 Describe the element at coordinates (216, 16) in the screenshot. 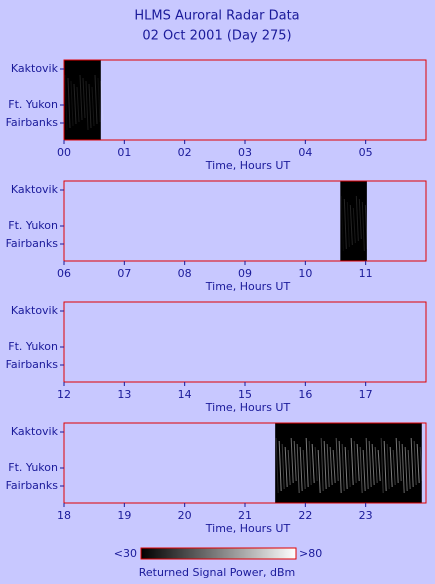

I see `chart-title: HLMS Auroral Radar Data` at that location.